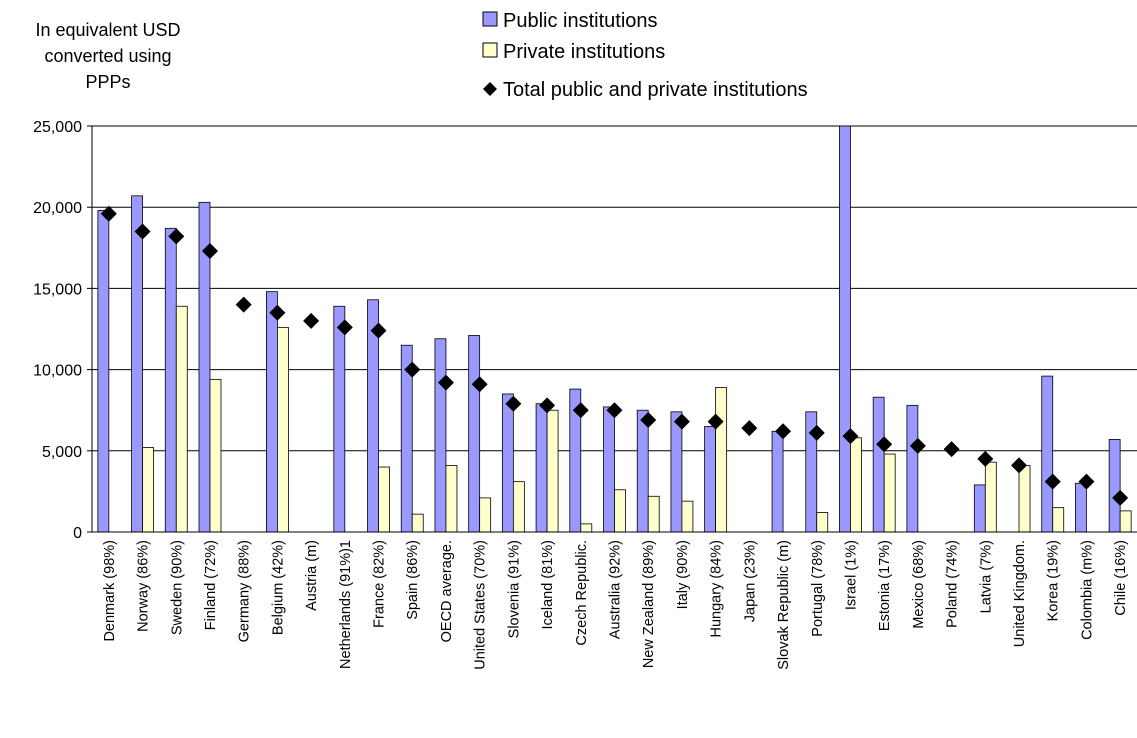 The height and width of the screenshot is (738, 1137). Describe the element at coordinates (649, 604) in the screenshot. I see `x-category-label: New Zealand (89%)` at that location.